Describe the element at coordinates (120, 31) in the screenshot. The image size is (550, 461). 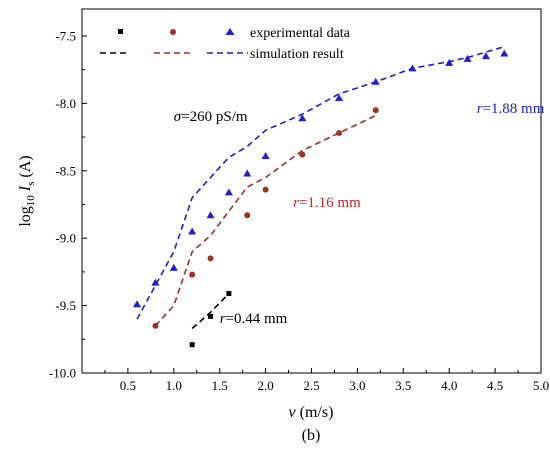
I see `legend-marker-square` at that location.